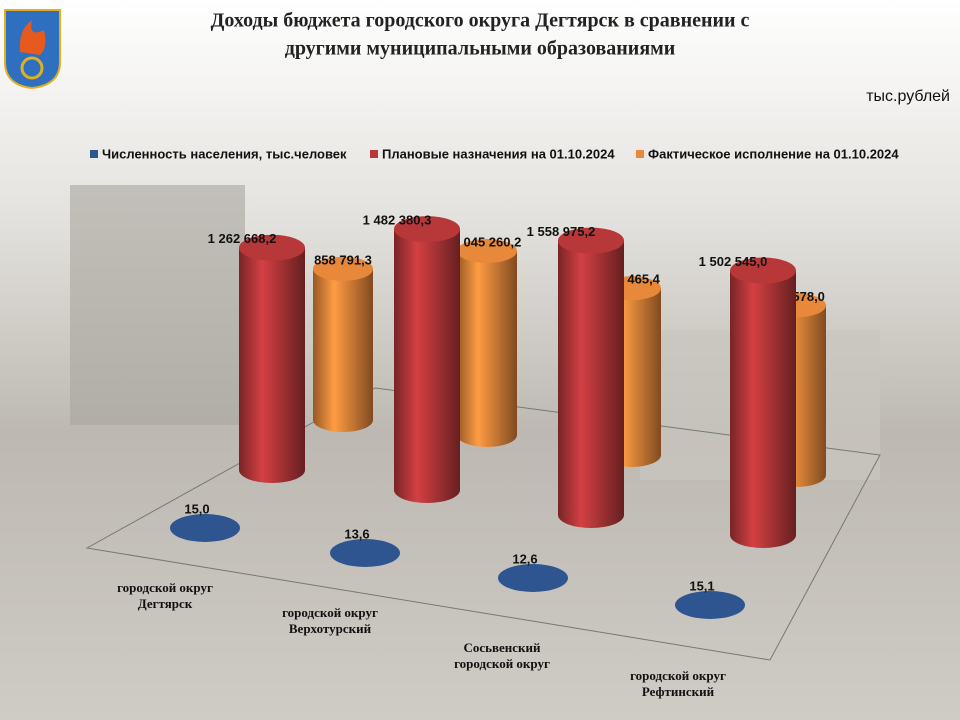 This screenshot has width=960, height=720. I want to click on value-label: 12,6, so click(524, 558).